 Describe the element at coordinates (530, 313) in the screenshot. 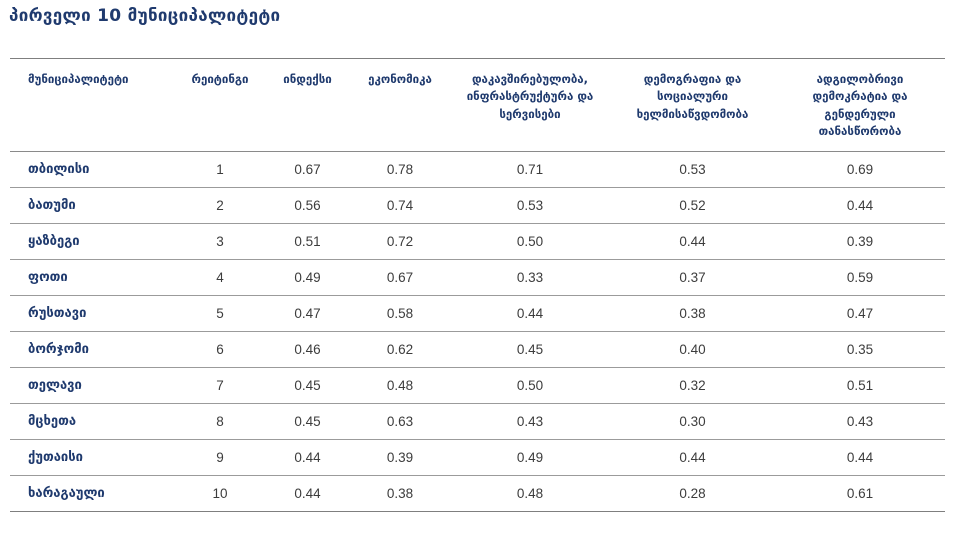

I see `connectivity-cell: 0.44` at that location.